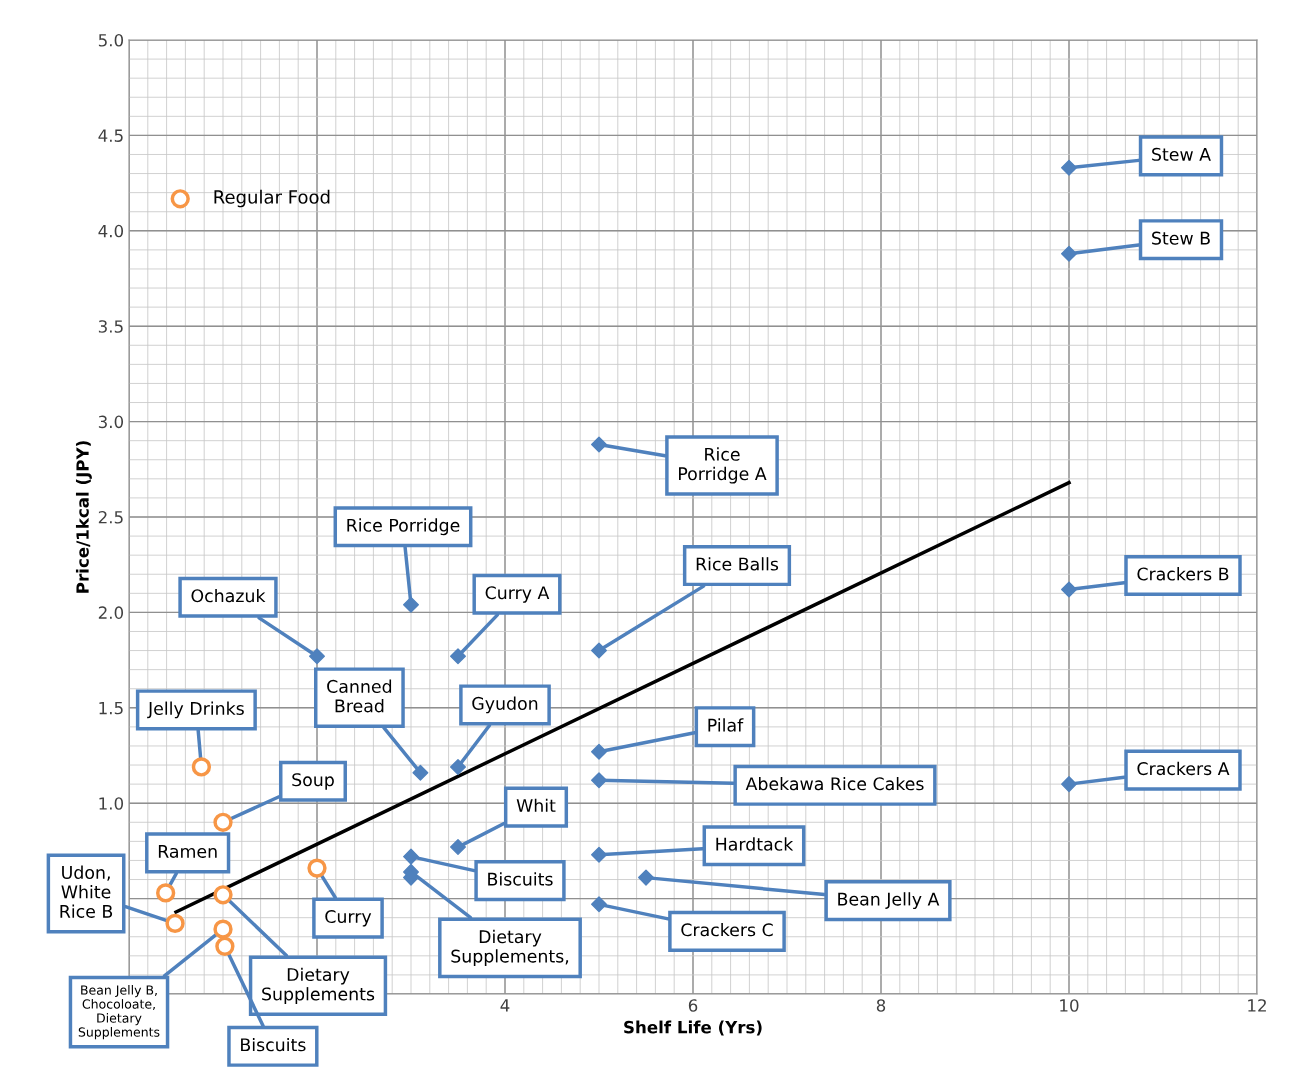 This screenshot has width=1292, height=1088. Describe the element at coordinates (403, 527) in the screenshot. I see `annotation: Rice Porridge` at that location.